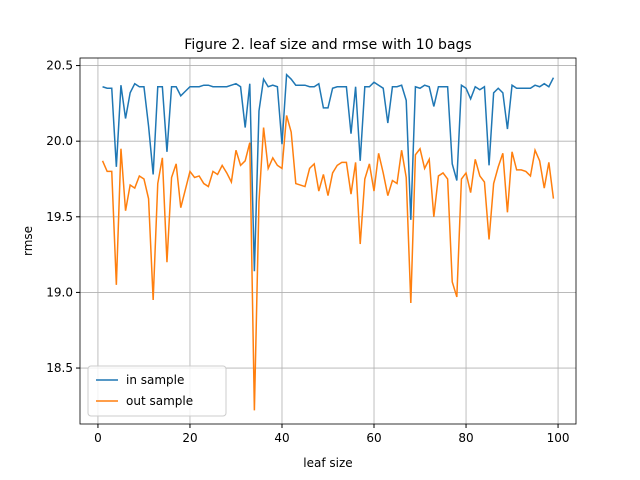 The image size is (640, 480). I want to click on legend-label: in sample, so click(155, 380).